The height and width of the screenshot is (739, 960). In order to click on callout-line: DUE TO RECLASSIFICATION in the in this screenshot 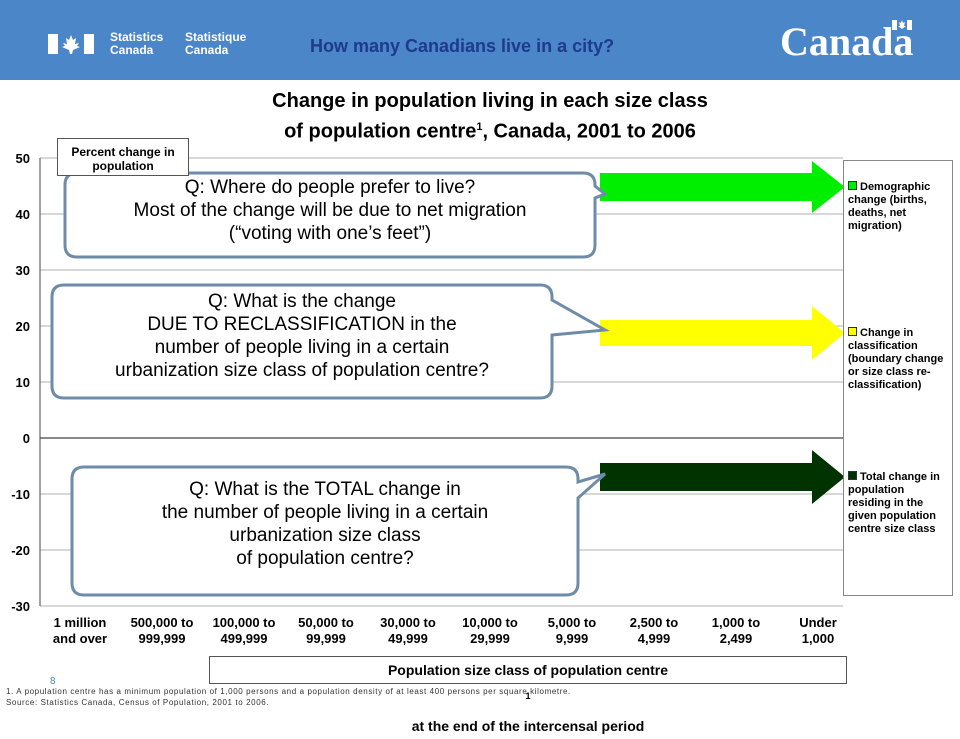, I will do `click(302, 324)`.